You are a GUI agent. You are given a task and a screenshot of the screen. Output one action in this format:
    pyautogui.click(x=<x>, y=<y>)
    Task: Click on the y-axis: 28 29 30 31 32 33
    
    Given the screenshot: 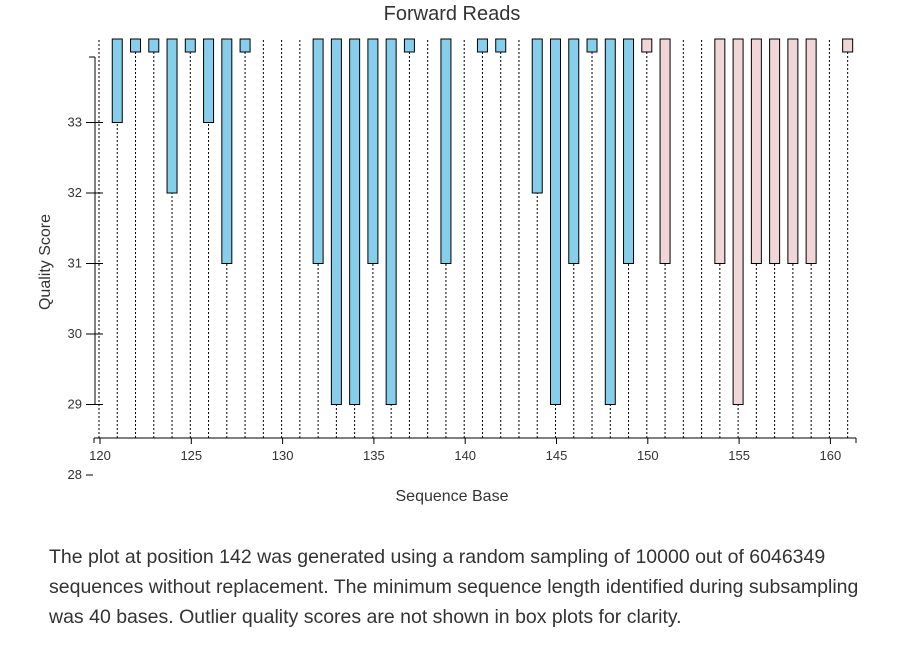 What is the action you would take?
    pyautogui.click(x=85, y=269)
    